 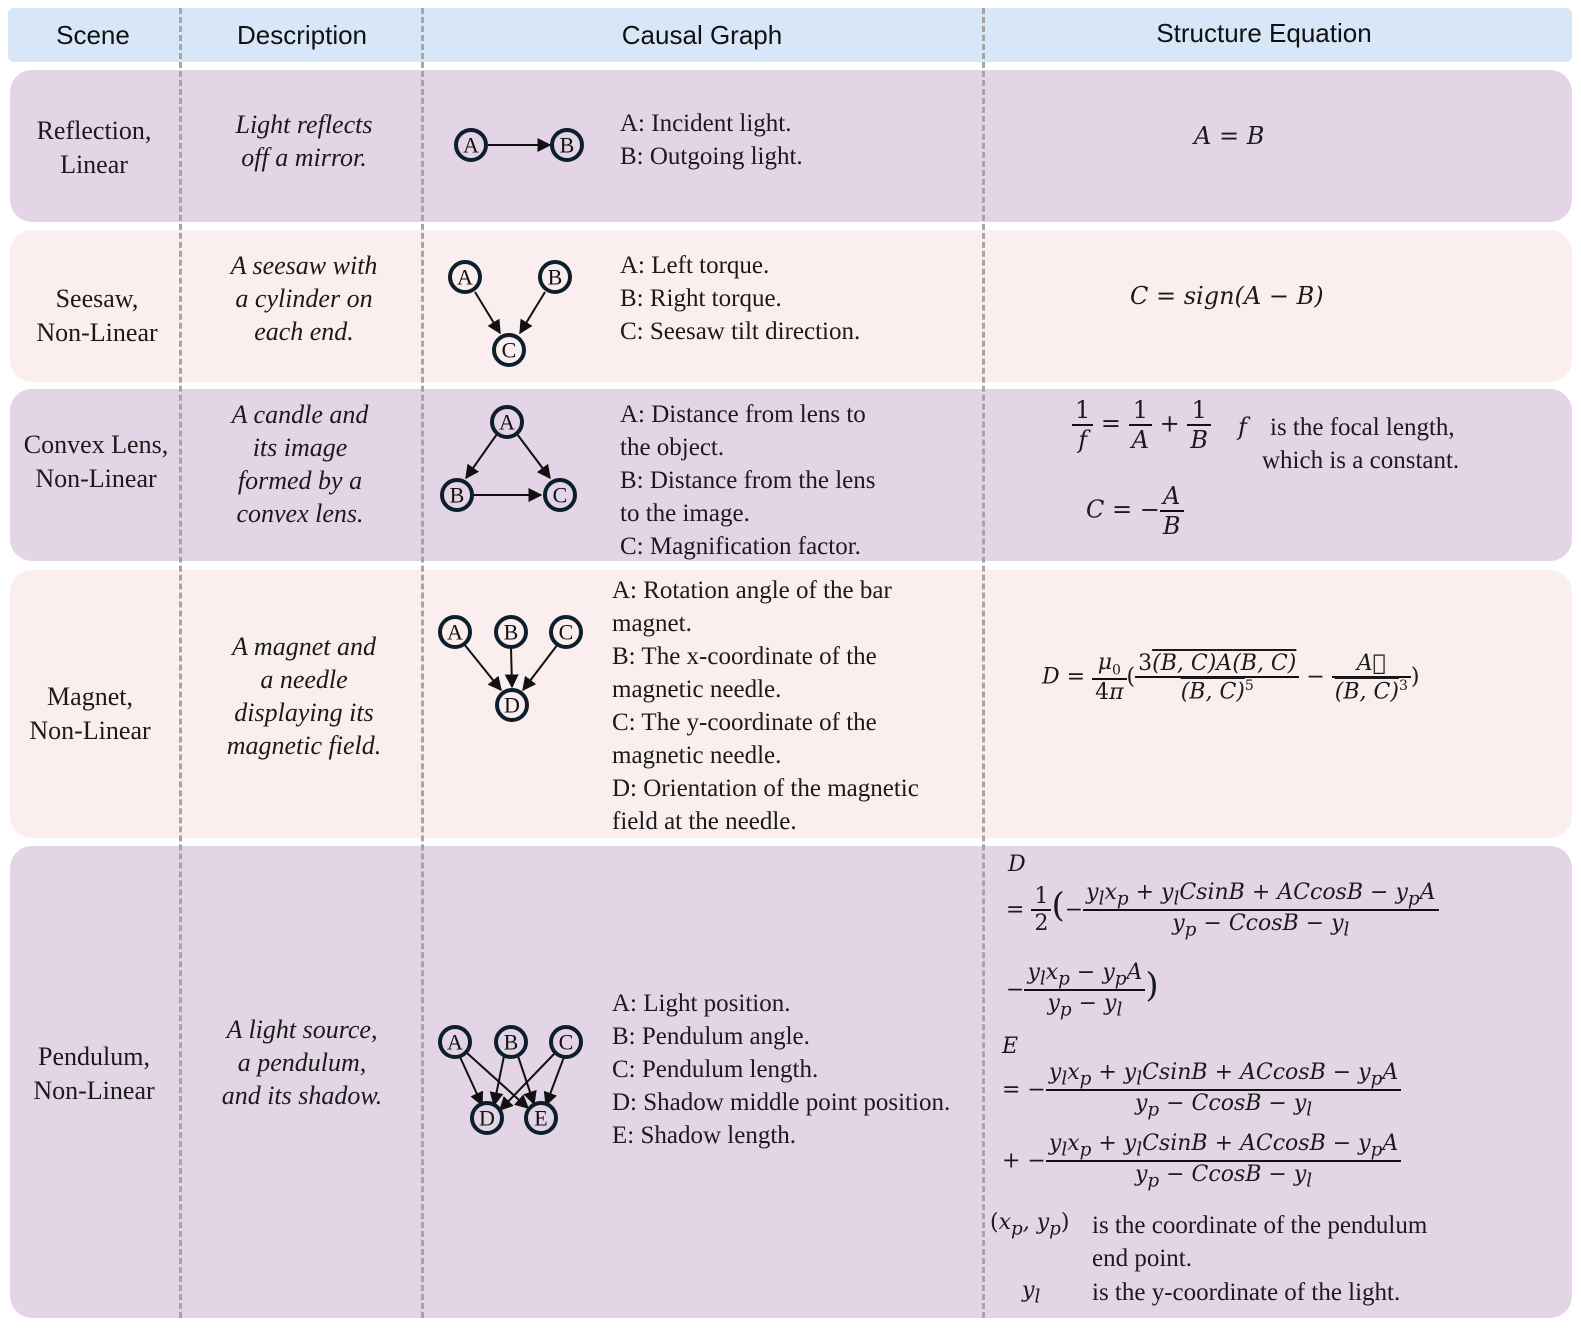 What do you see at coordinates (498, 1080) in the screenshot?
I see `edge-a-e` at bounding box center [498, 1080].